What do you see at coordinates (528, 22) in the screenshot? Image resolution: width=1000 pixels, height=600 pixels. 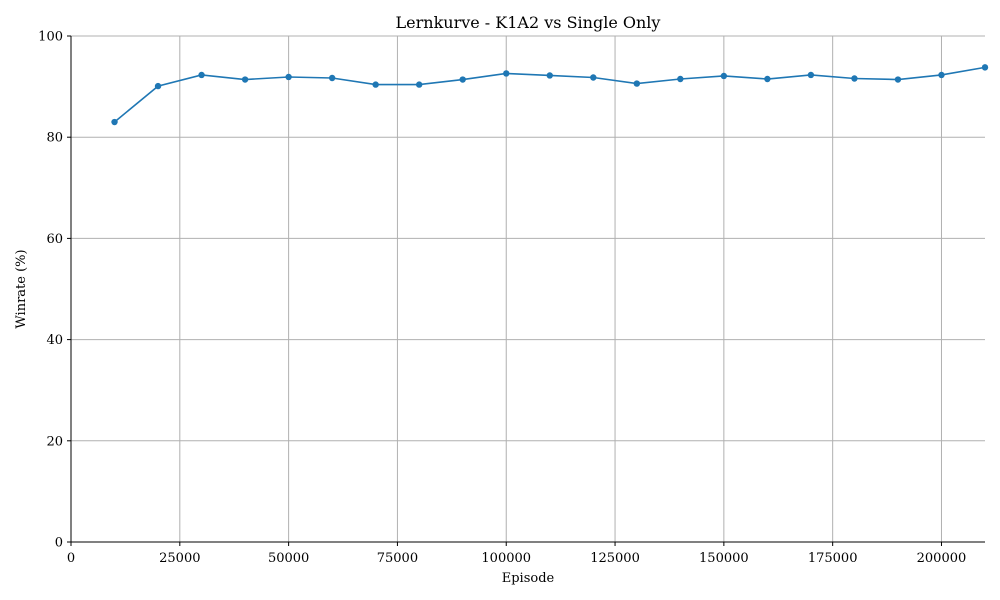 I see `chart-title: Lernkurve - K1A2 vs Single Only` at bounding box center [528, 22].